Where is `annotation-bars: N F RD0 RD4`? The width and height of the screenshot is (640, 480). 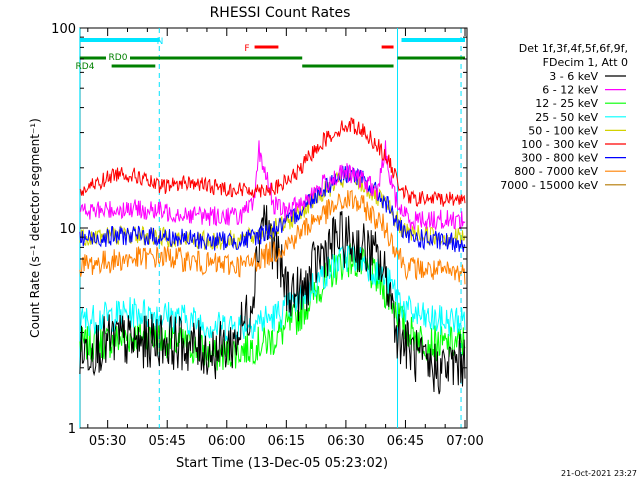
annotation-bars: N F RD0 RD4 is located at coordinates (271, 54).